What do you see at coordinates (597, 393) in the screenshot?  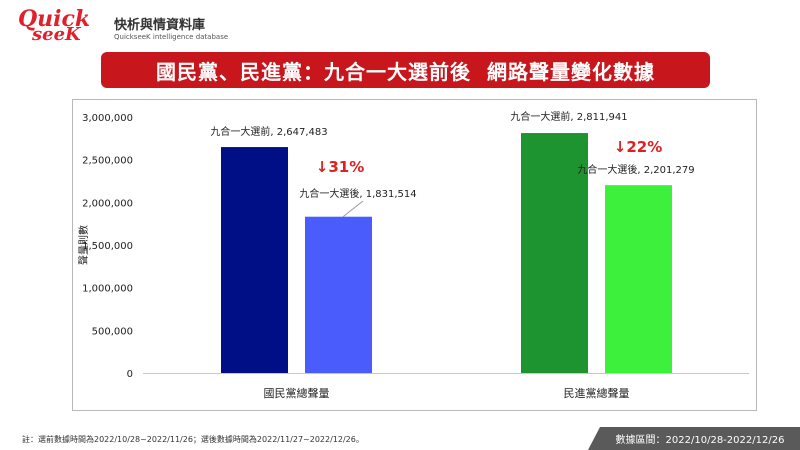 I see `x-category-label: 民進黨總聲量` at bounding box center [597, 393].